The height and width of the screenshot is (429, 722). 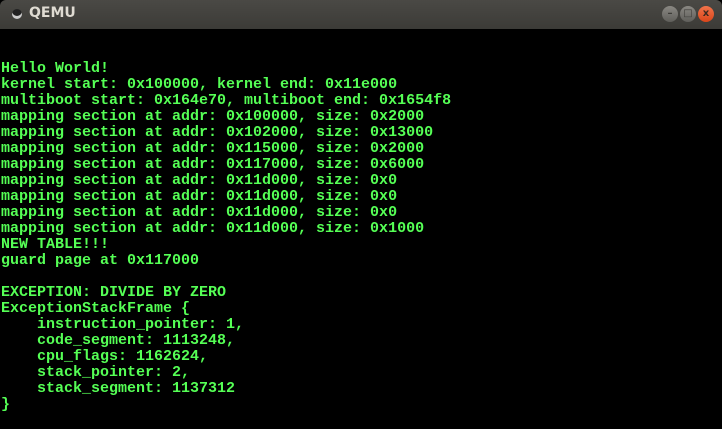 I want to click on maximize-button: □, so click(x=688, y=14).